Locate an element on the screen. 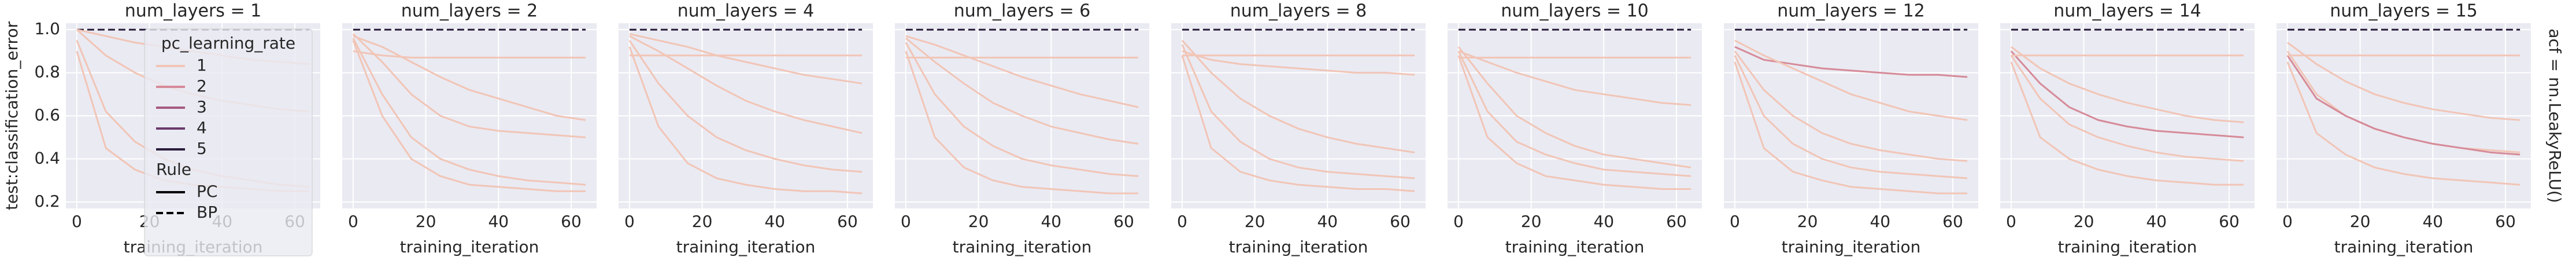  panel-title: num_layers = 15 is located at coordinates (2404, 11).